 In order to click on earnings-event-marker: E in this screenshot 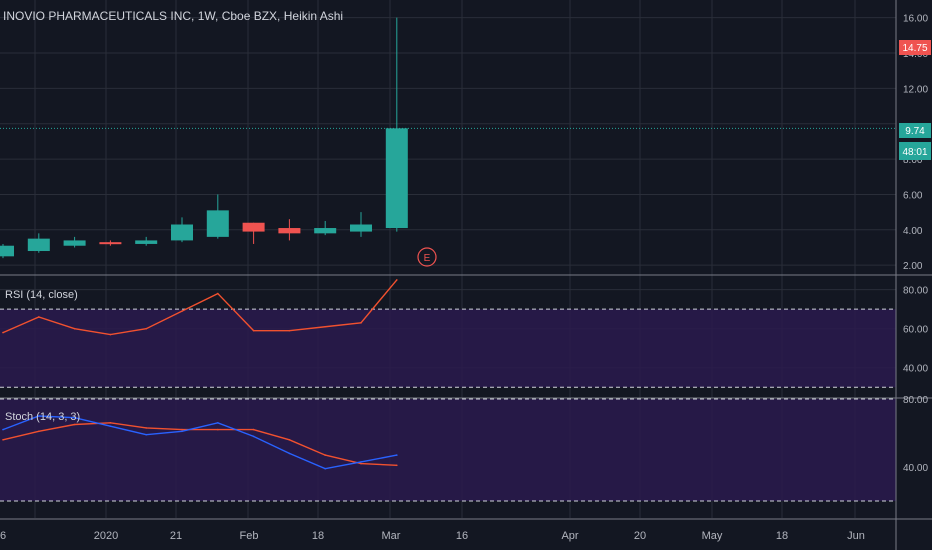, I will do `click(427, 257)`.